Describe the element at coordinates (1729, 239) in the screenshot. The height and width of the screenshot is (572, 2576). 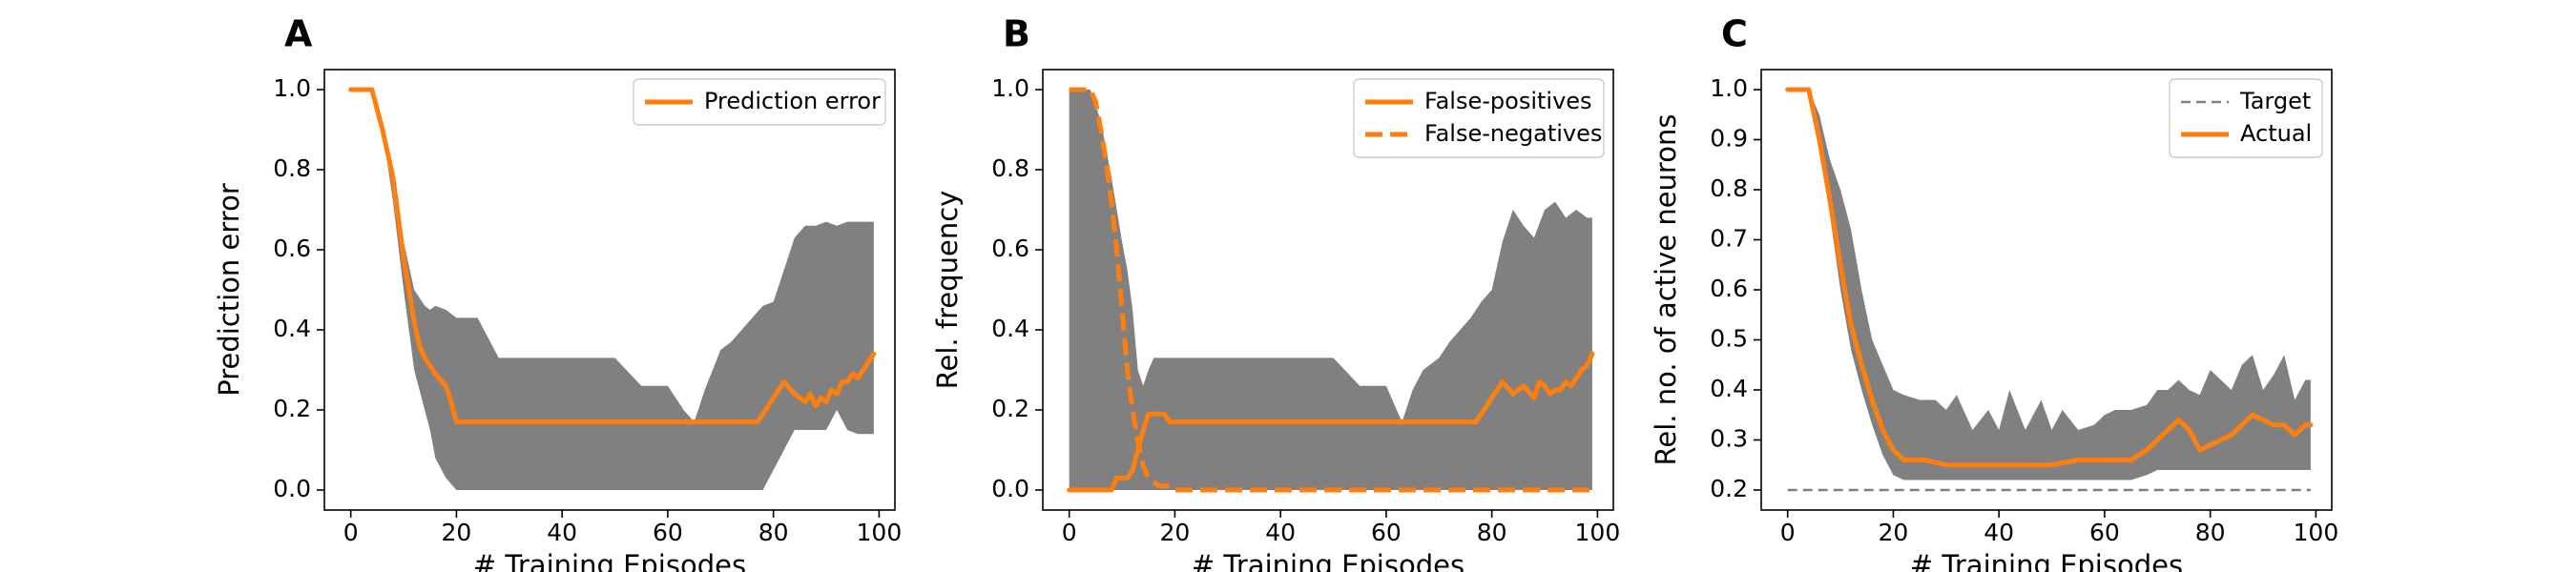
I see `y-tick-label: 0.7` at that location.